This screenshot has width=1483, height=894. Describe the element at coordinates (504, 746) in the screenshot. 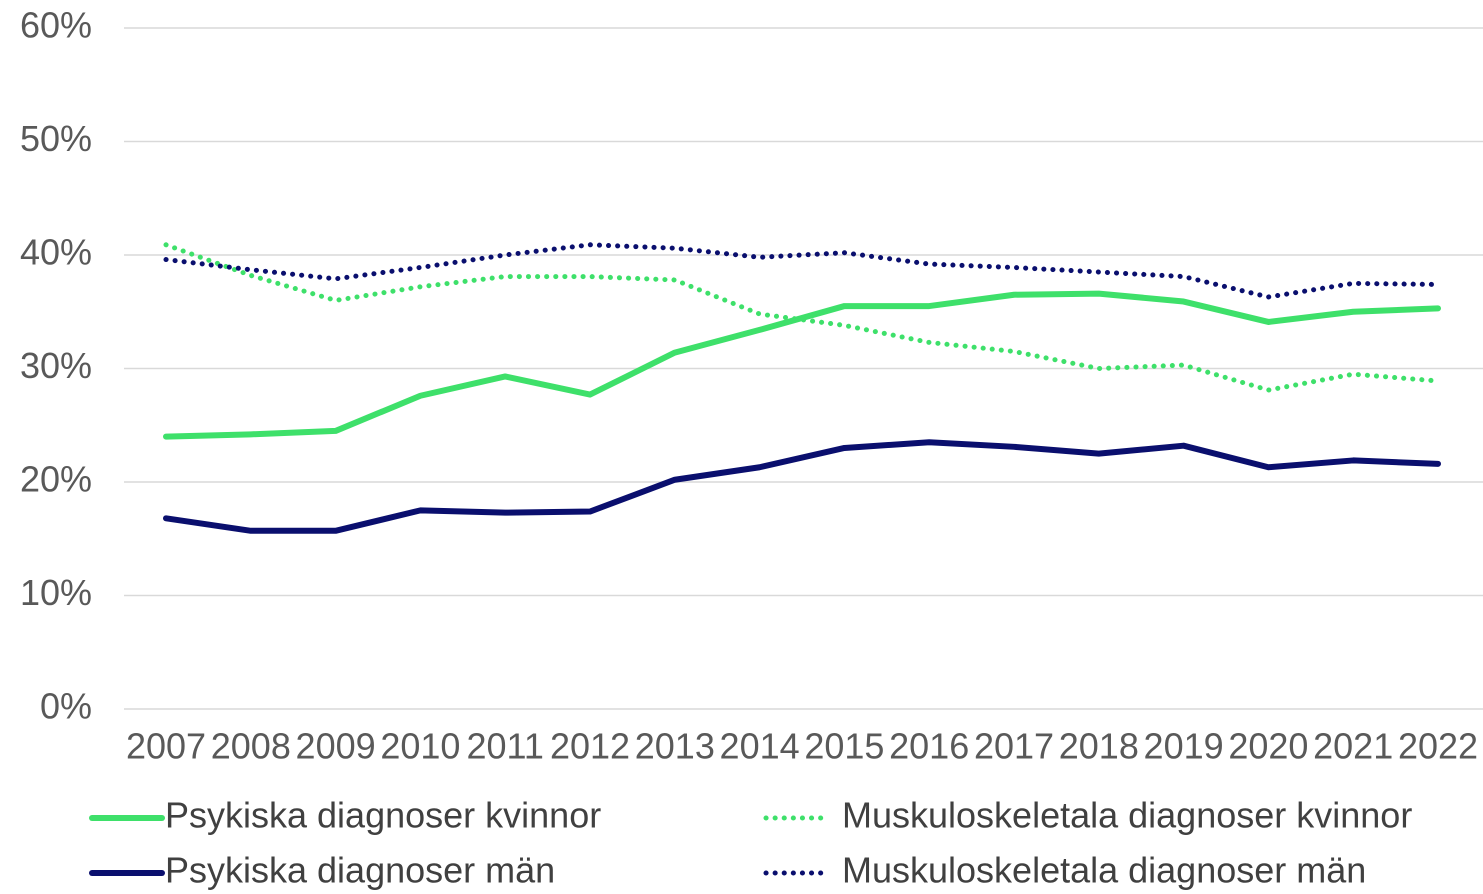

I see `x-tick-label: 2011` at that location.